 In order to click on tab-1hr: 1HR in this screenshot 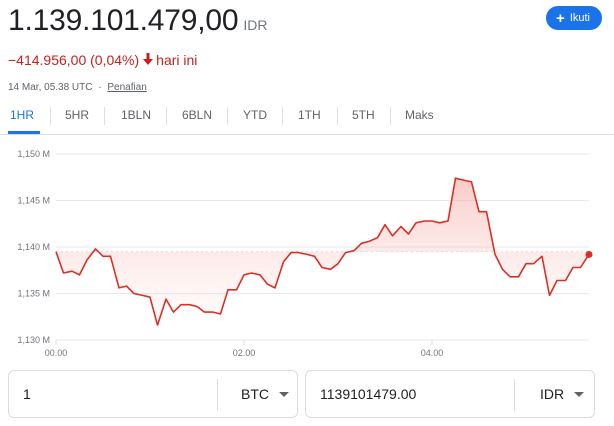, I will do `click(22, 115)`.